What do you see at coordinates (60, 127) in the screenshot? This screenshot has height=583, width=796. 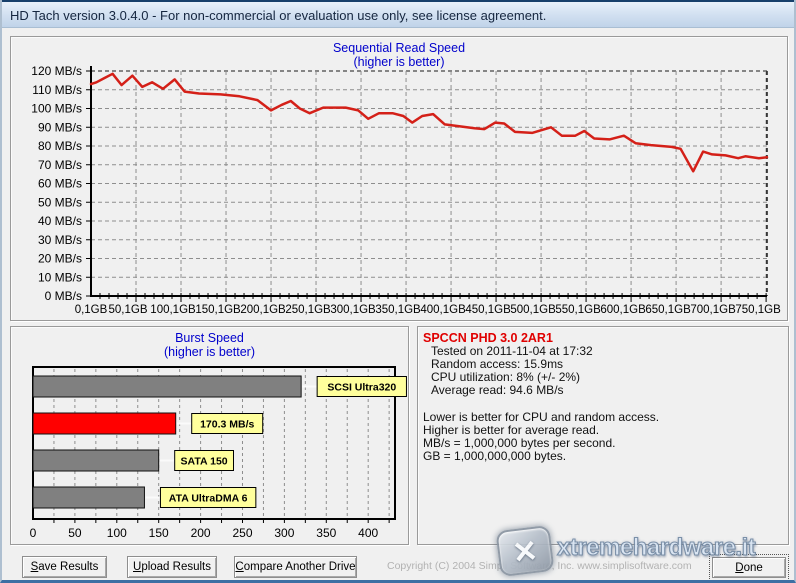 I see `svg-text: 90 MB/s` at bounding box center [60, 127].